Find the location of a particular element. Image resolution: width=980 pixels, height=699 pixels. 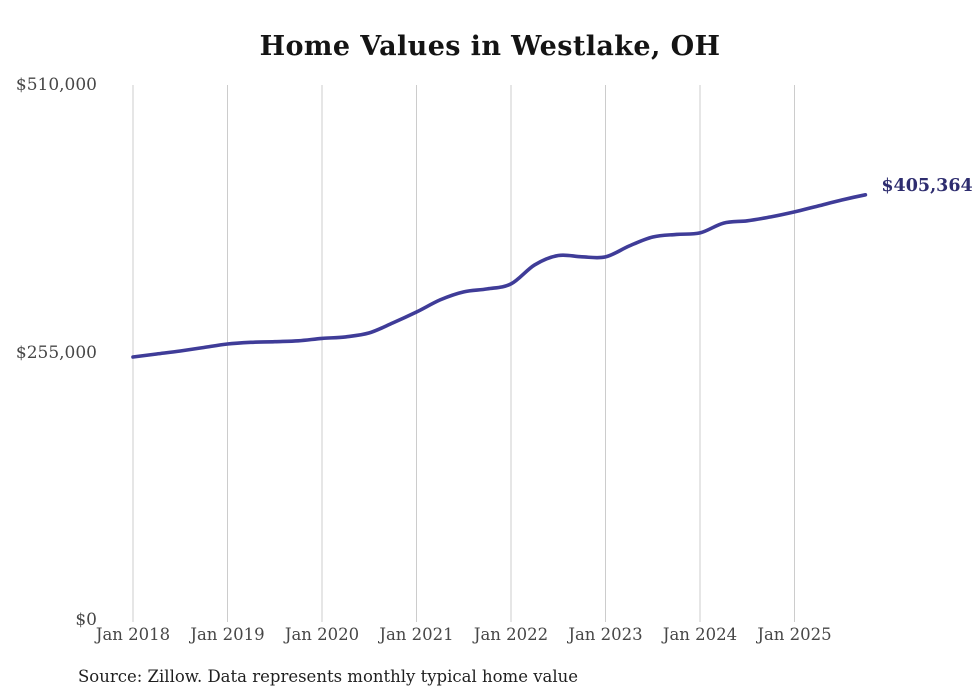

x-tick-label: Jan 2025 is located at coordinates (794, 634).